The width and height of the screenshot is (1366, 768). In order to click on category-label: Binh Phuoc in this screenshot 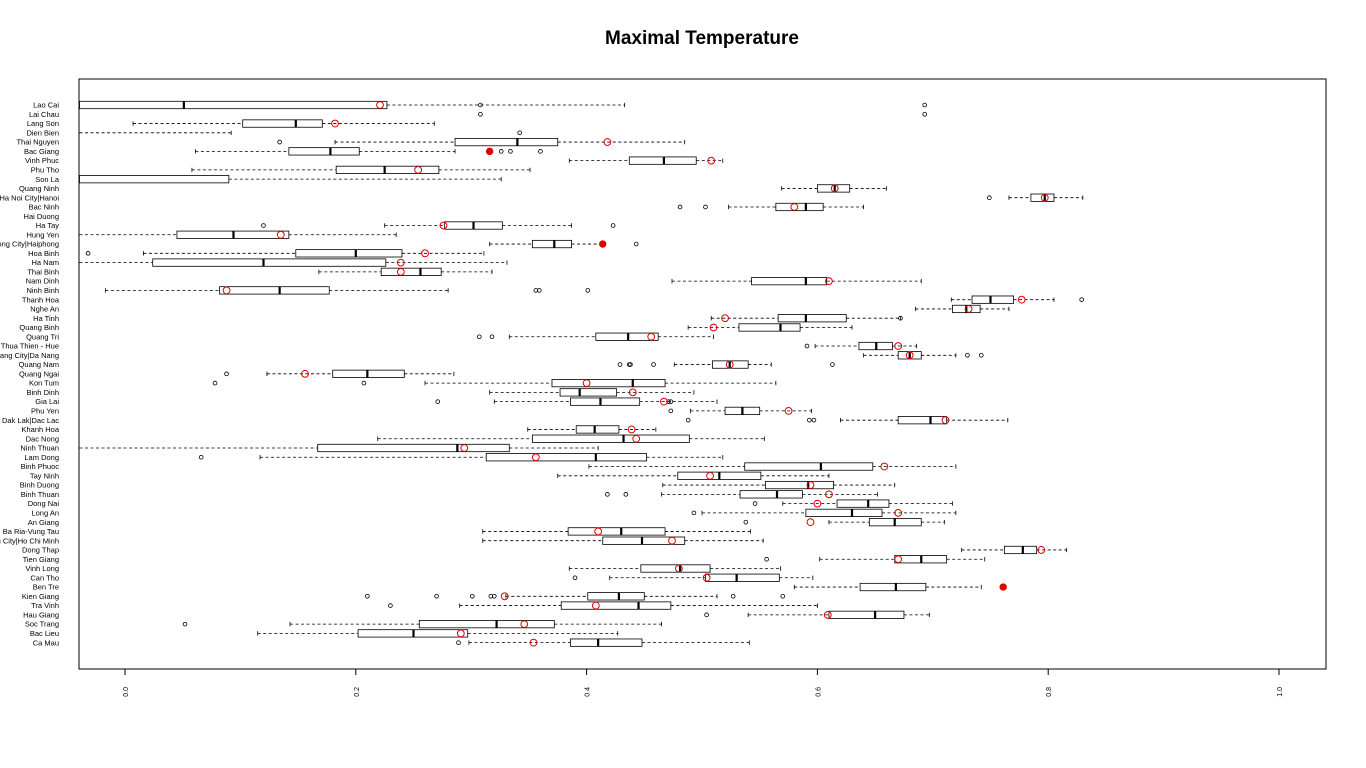, I will do `click(40, 466)`.